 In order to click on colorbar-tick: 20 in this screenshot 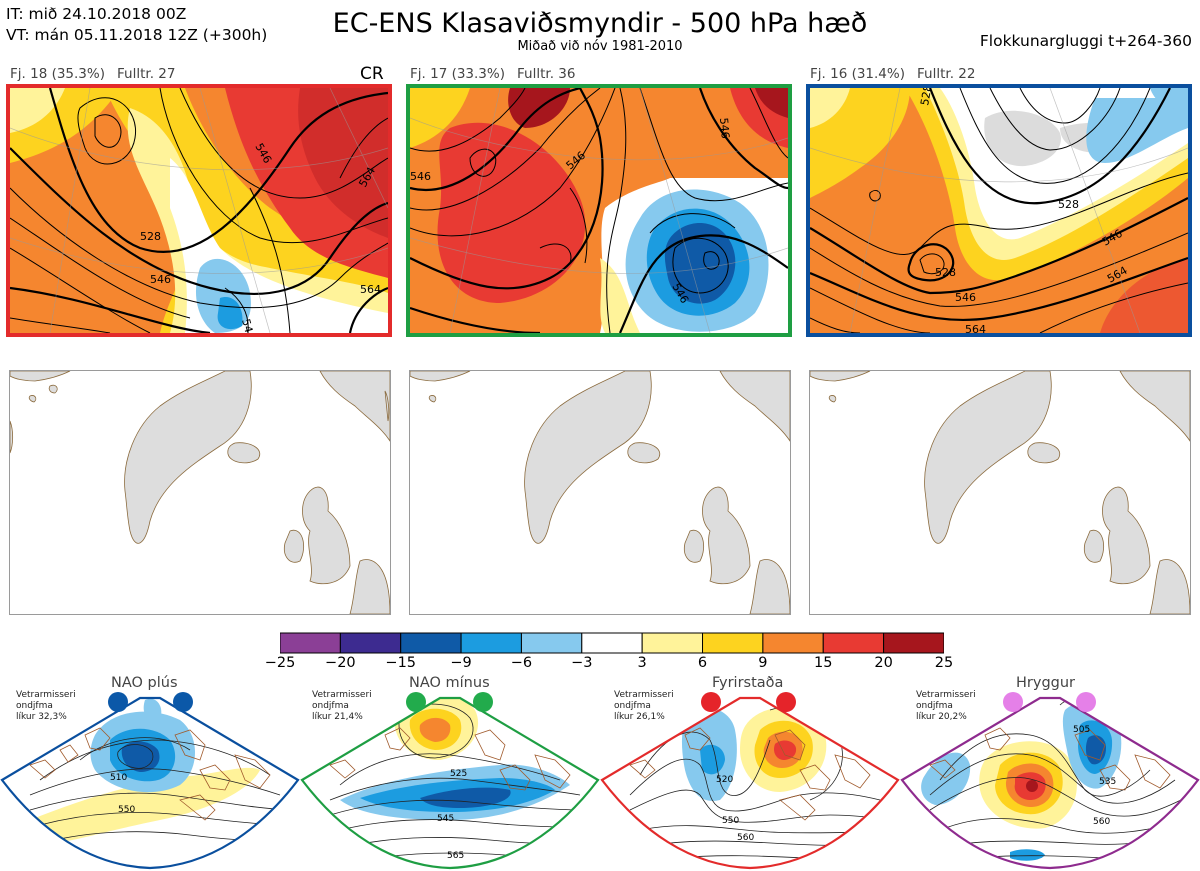, I will do `click(883, 663)`.